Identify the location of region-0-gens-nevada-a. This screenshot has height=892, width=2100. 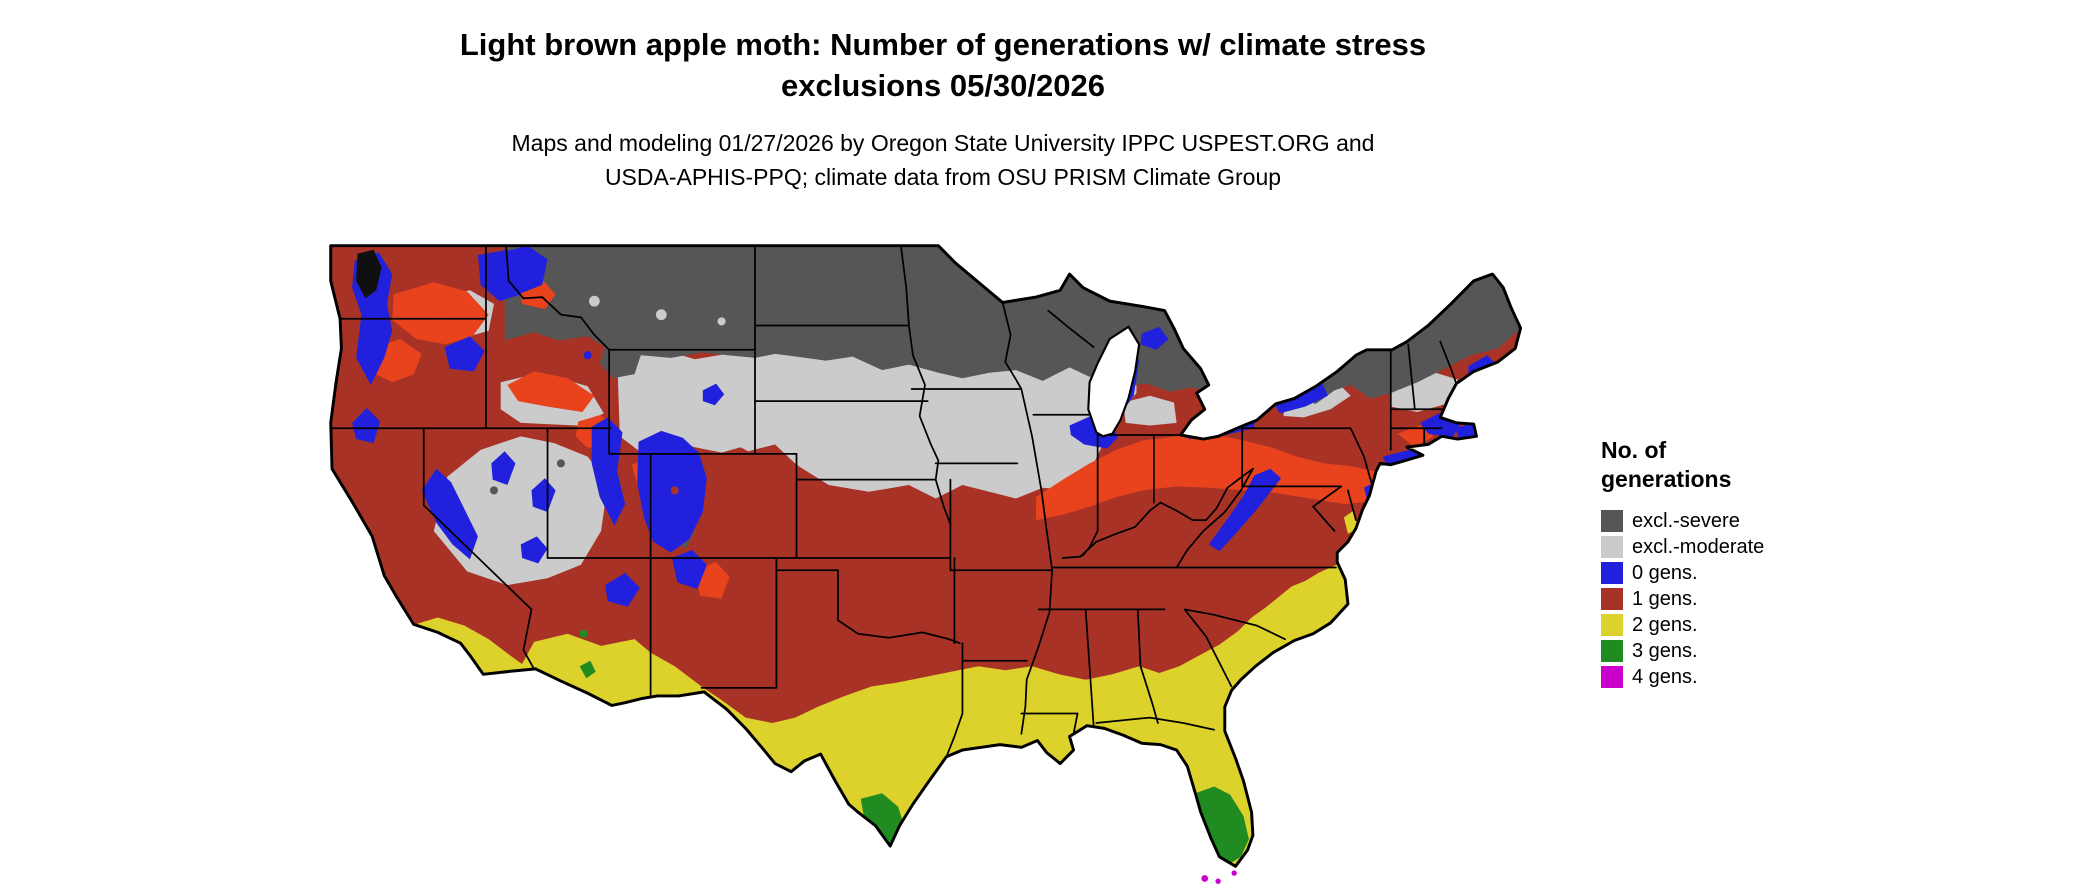
(503, 468).